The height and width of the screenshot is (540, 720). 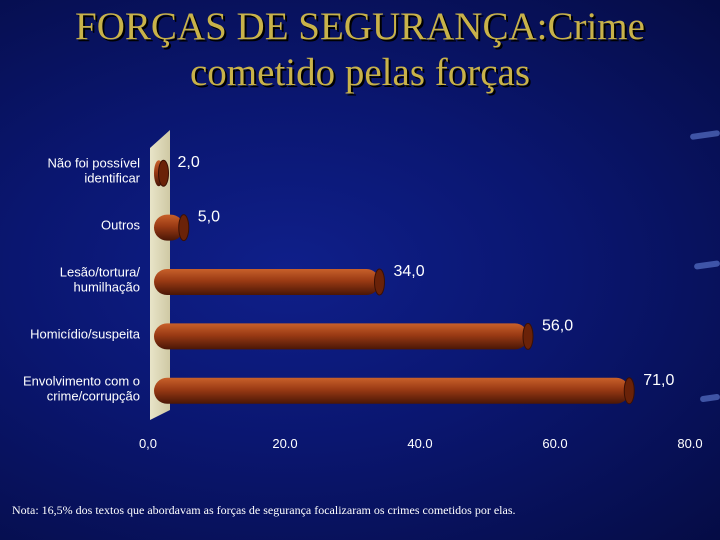 What do you see at coordinates (93, 395) in the screenshot?
I see `category-label: crime/corrupção` at bounding box center [93, 395].